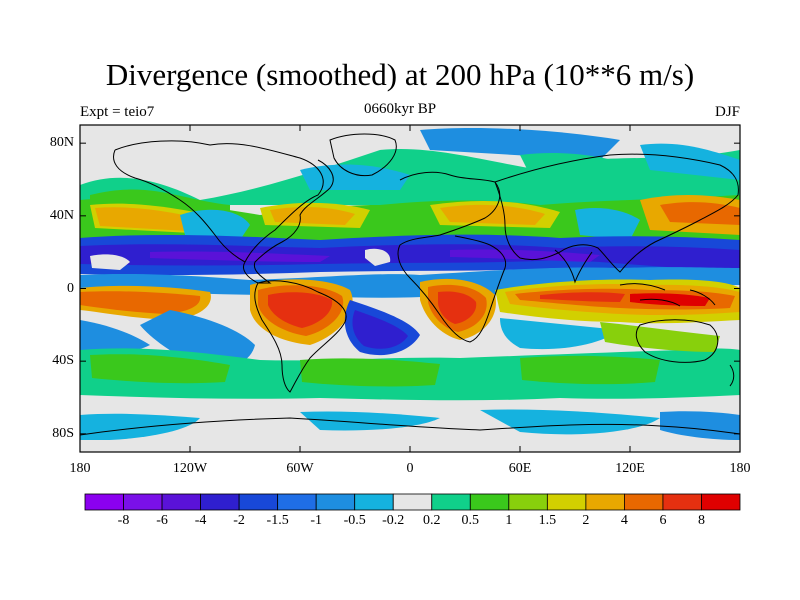 The height and width of the screenshot is (600, 800). What do you see at coordinates (61, 215) in the screenshot?
I see `lat-label: 40N` at bounding box center [61, 215].